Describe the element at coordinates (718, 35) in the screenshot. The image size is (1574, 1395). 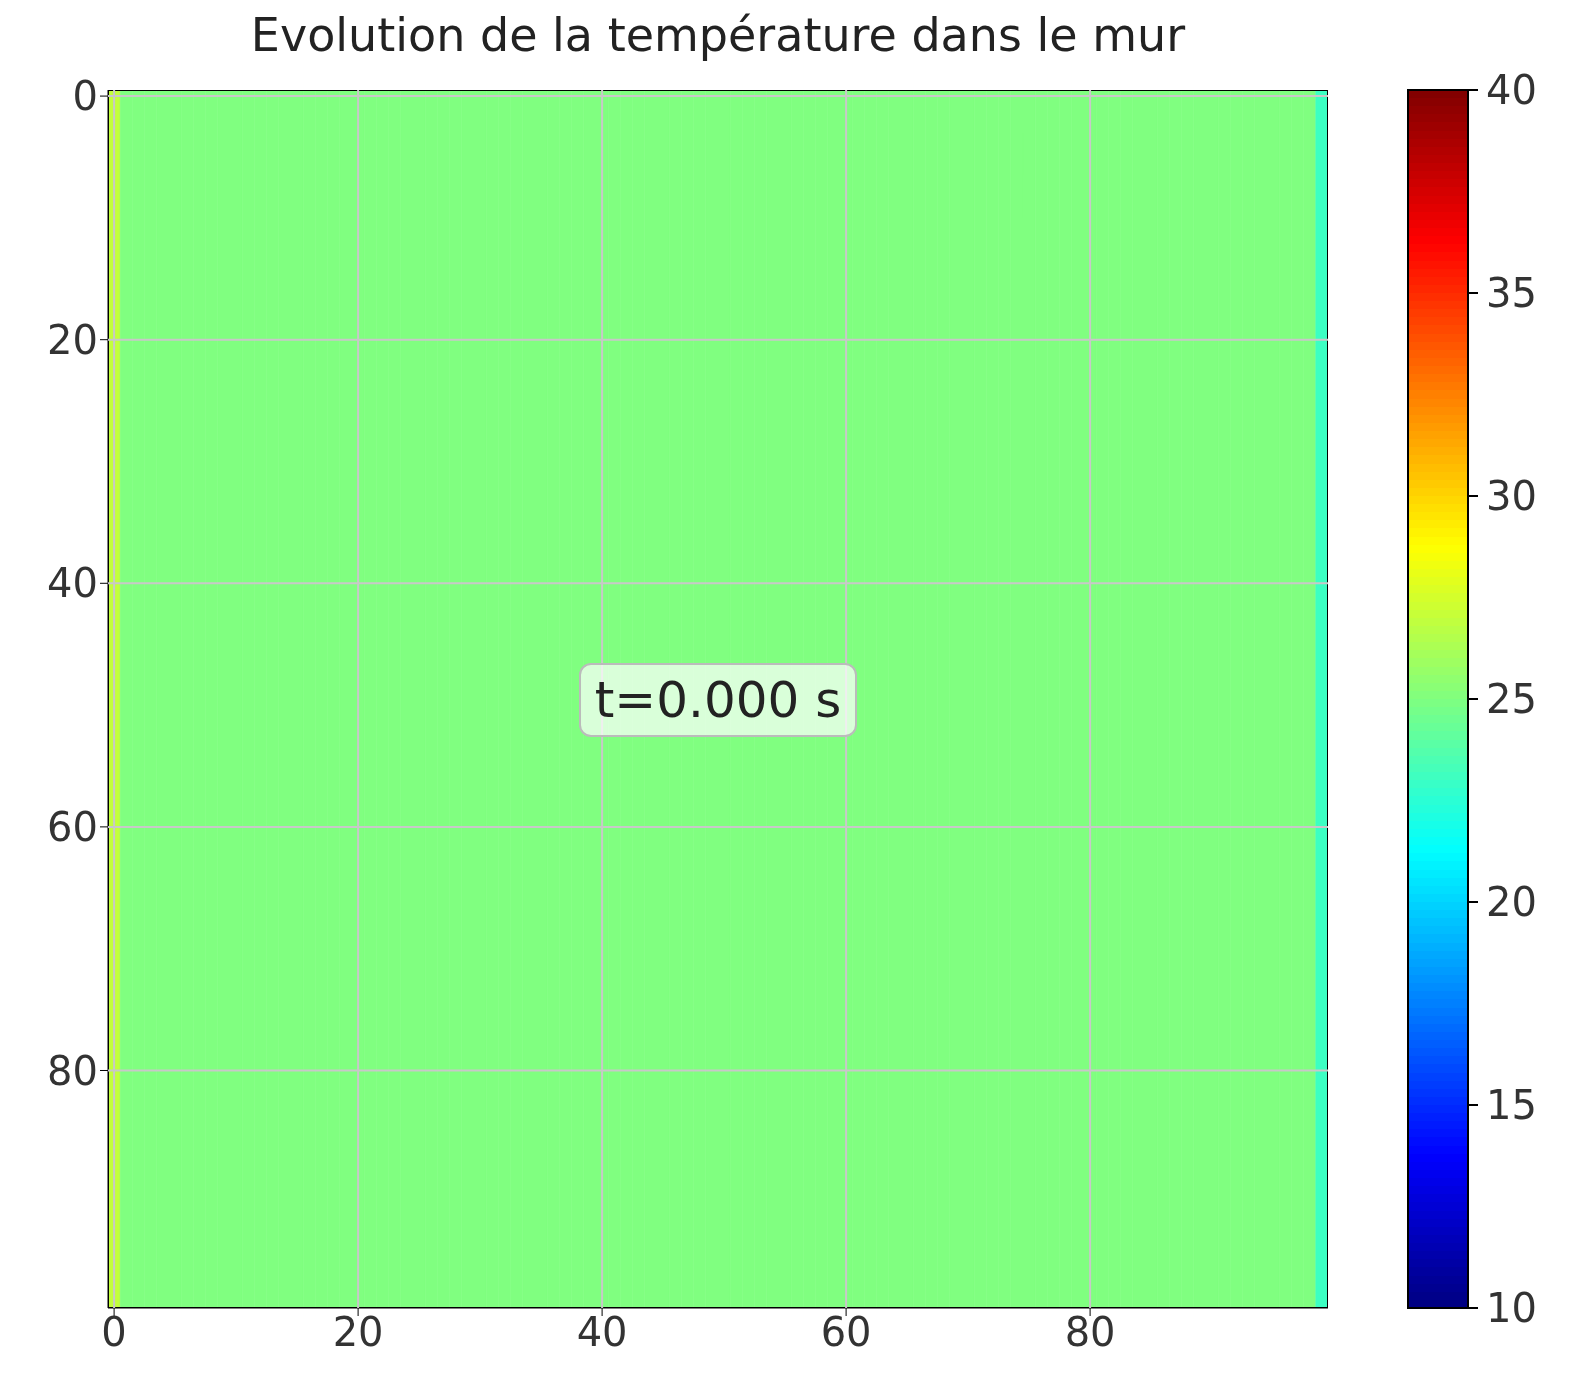
I see `chart-title: Evolution de la température dans le mur` at that location.